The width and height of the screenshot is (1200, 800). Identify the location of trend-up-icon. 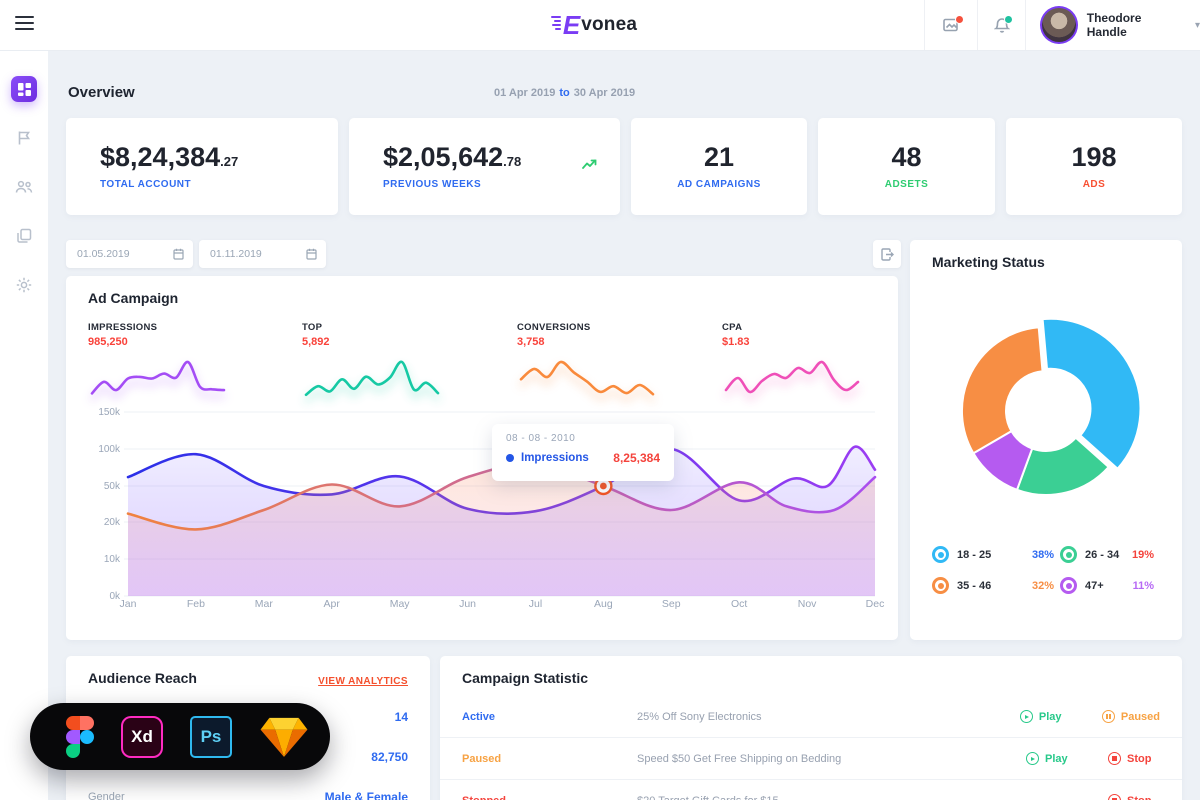
(589, 164).